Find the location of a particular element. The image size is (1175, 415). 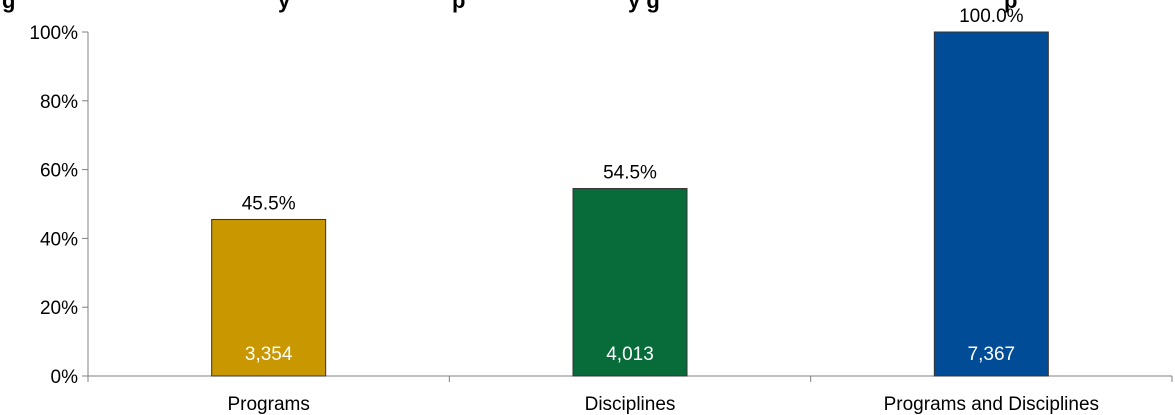

value-label-2: 54.5% is located at coordinates (630, 173).